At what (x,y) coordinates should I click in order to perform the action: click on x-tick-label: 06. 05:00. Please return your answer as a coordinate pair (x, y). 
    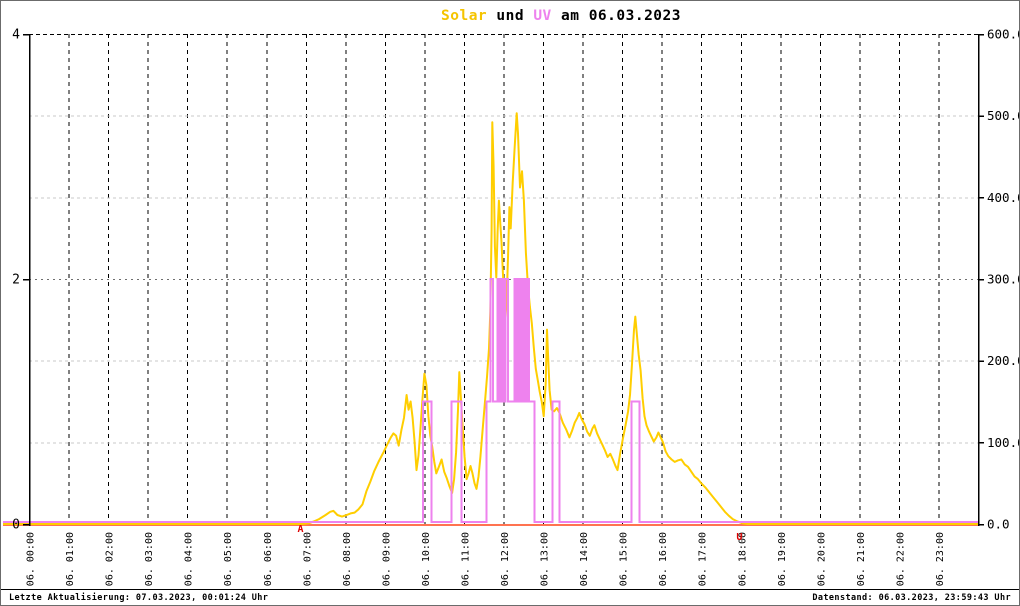
    Looking at the image, I should click on (228, 559).